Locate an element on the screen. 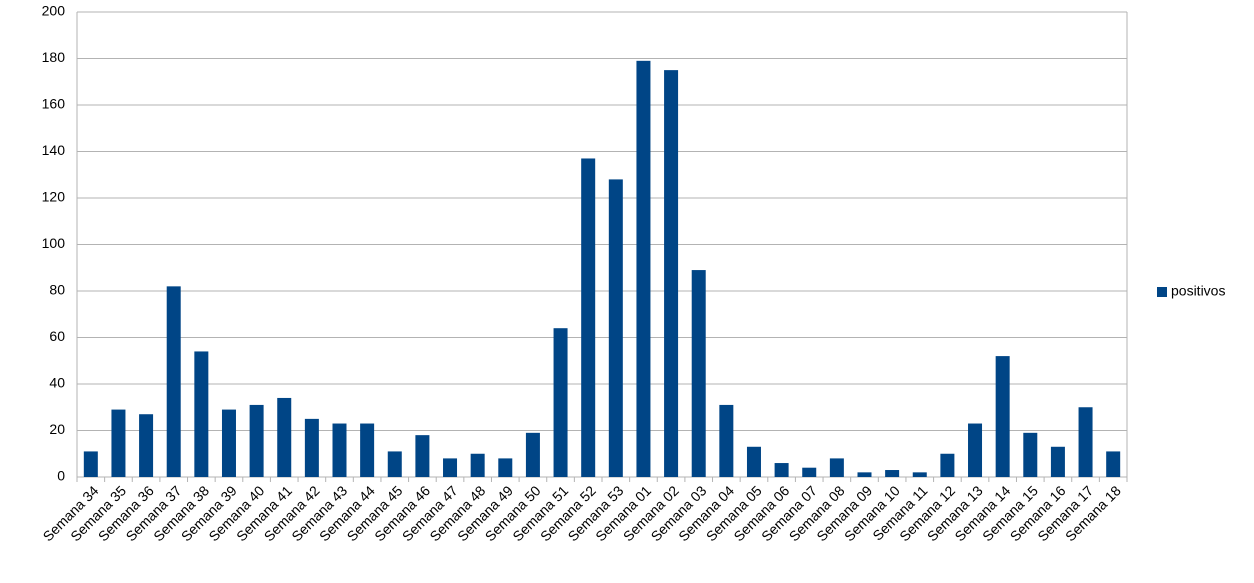  y-tick-label: 80 is located at coordinates (57, 290).